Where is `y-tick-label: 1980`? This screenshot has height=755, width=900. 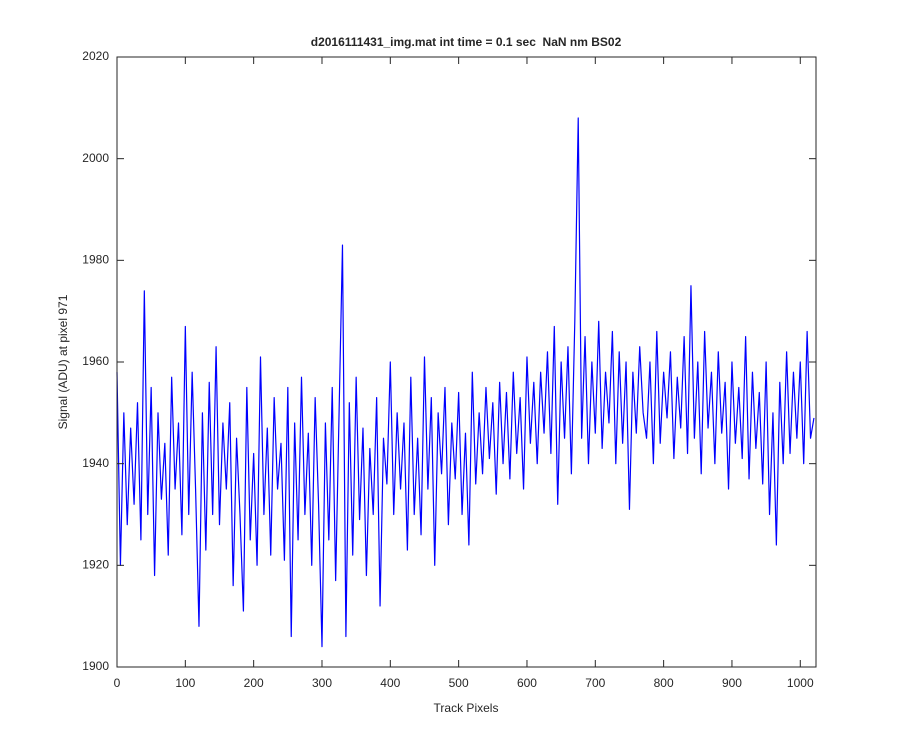 y-tick-label: 1980 is located at coordinates (95, 260).